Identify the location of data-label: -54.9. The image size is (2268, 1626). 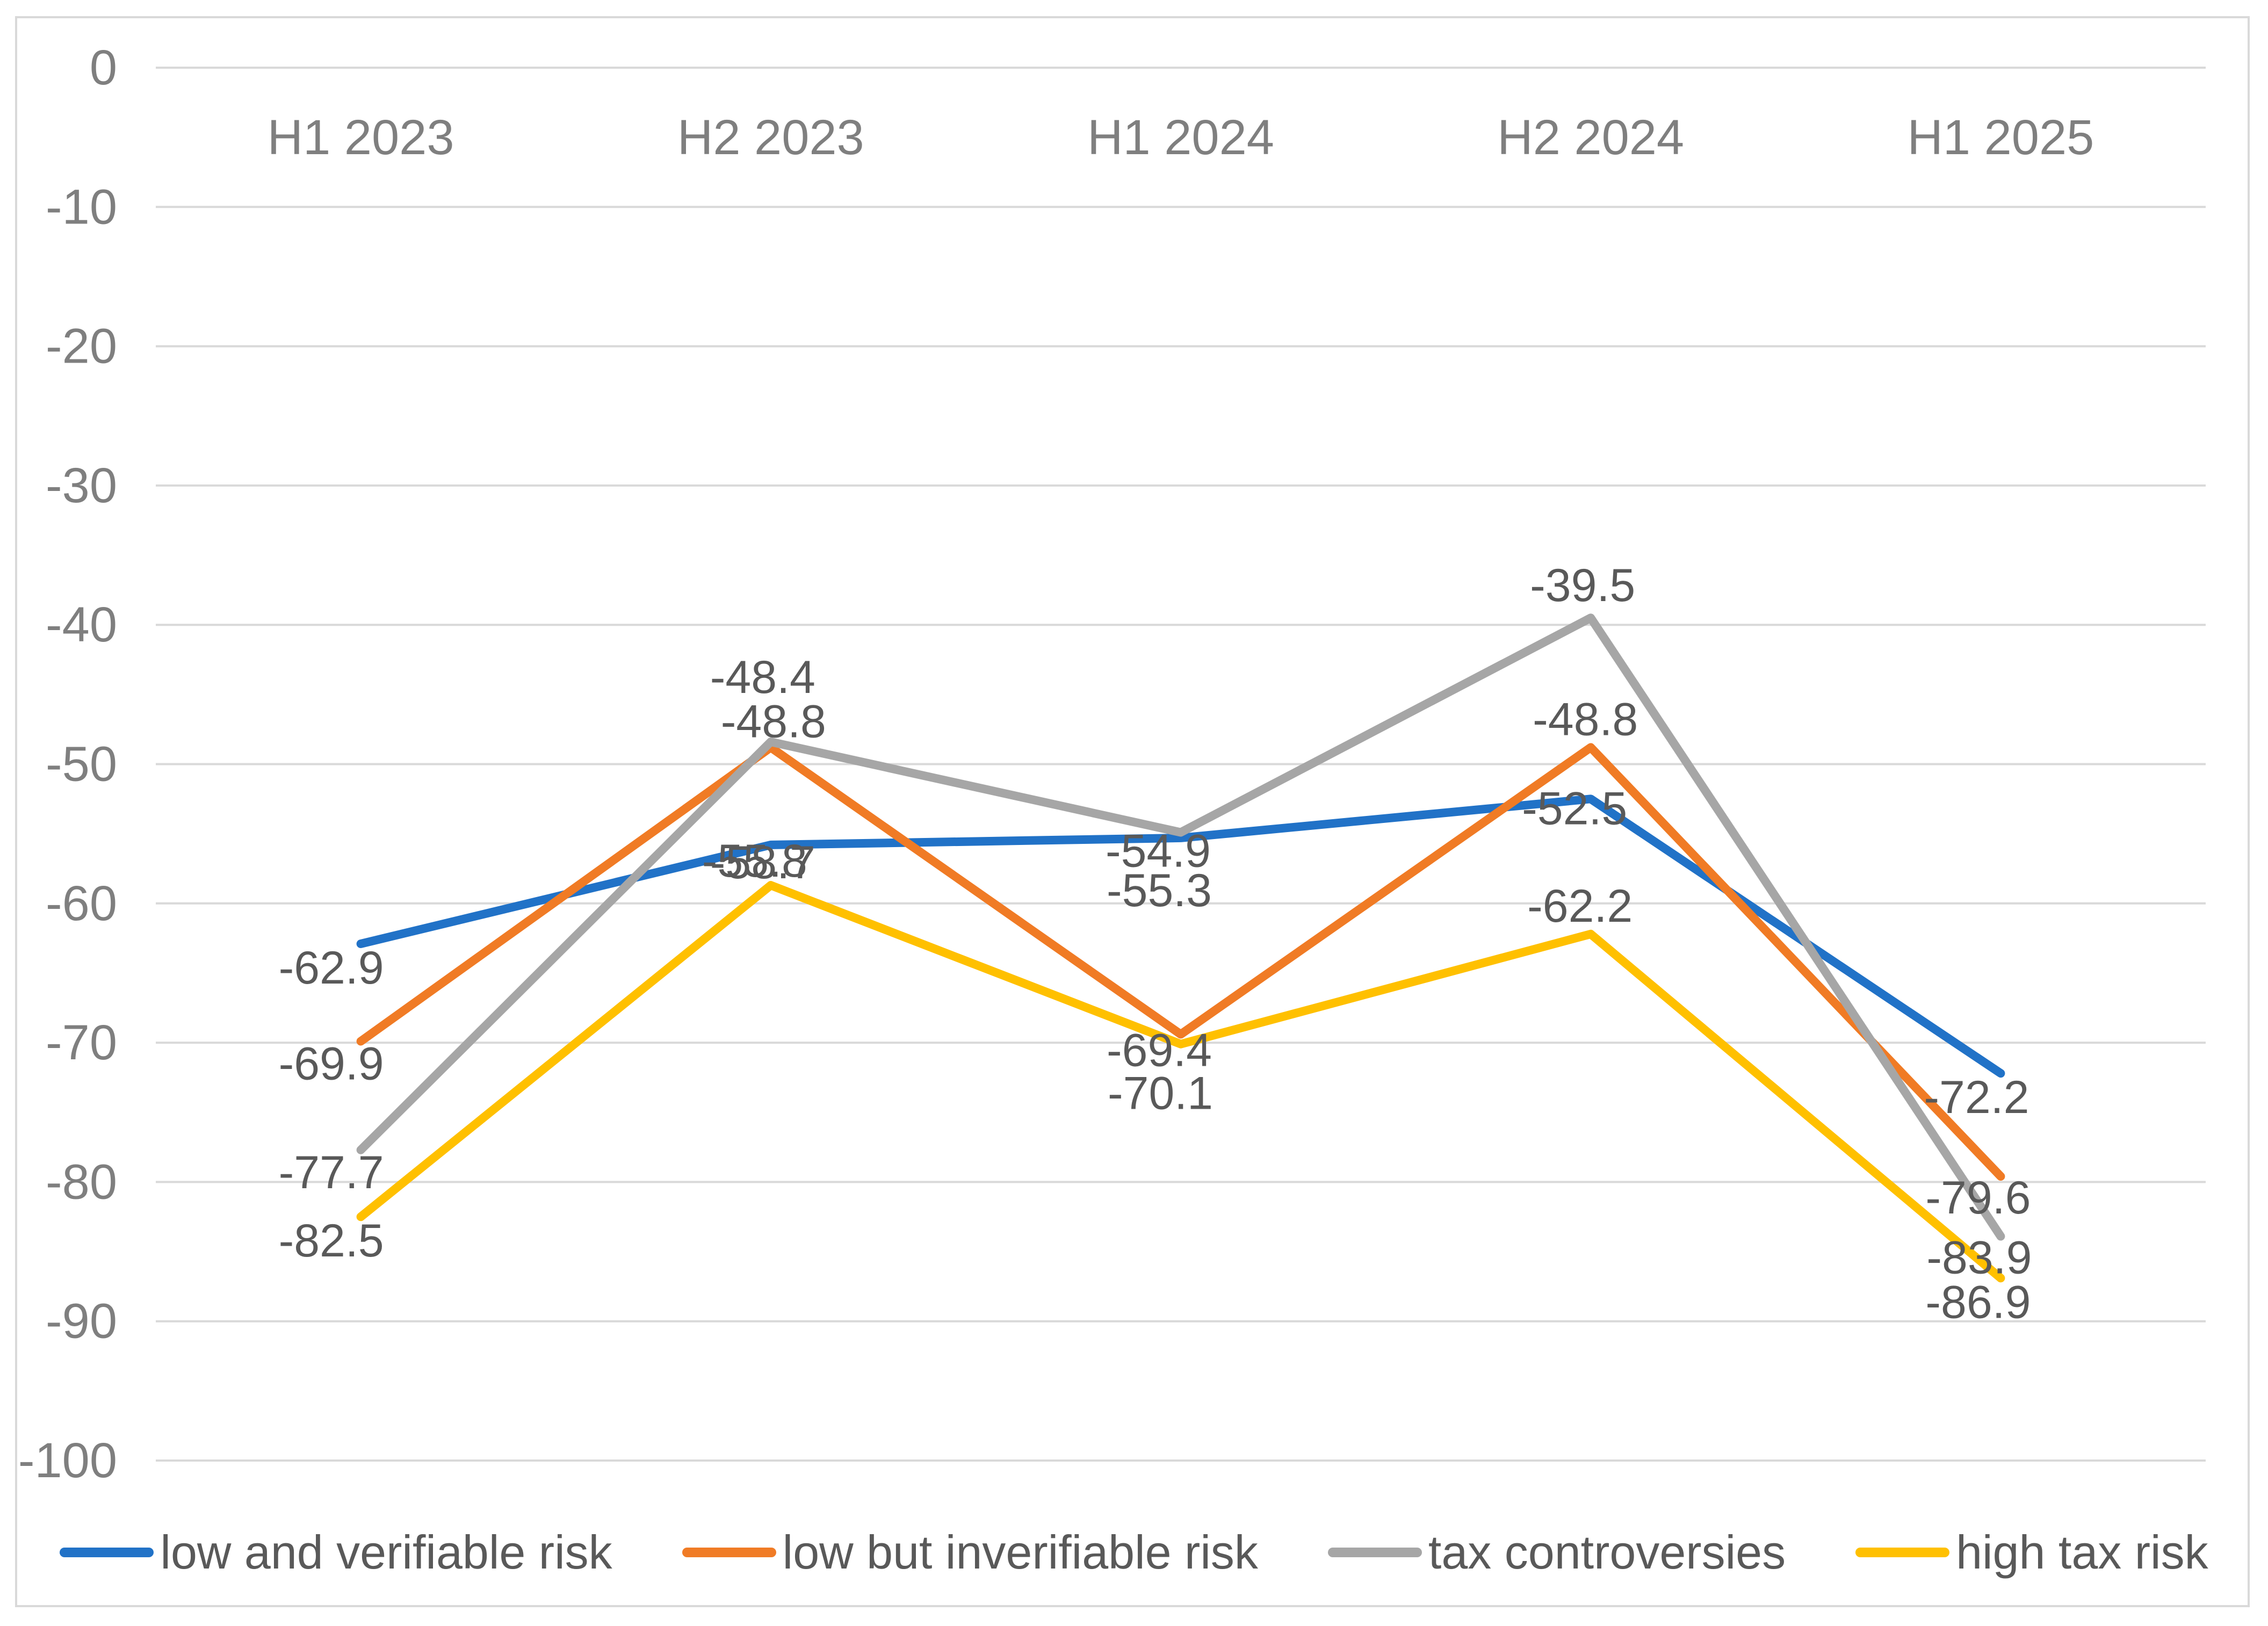
(1158, 851).